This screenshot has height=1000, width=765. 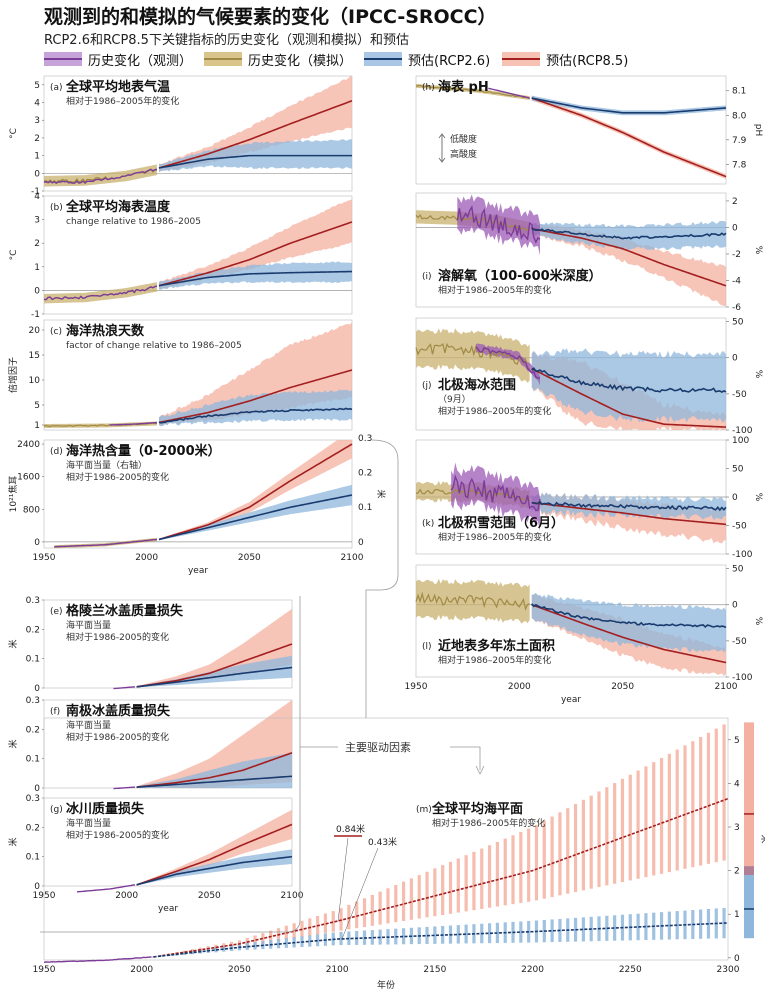 What do you see at coordinates (378, 747) in the screenshot?
I see `drivers-label: 主要驱动因素` at bounding box center [378, 747].